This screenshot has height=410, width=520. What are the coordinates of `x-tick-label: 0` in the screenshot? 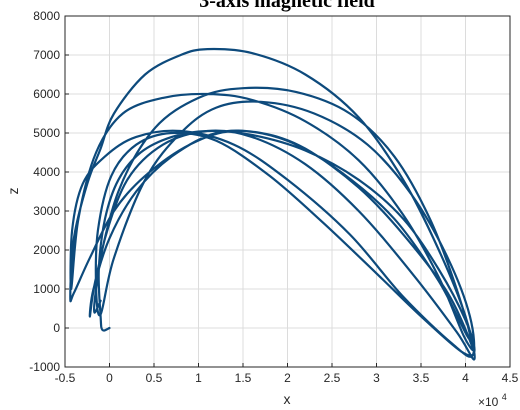 It's located at (109, 378).